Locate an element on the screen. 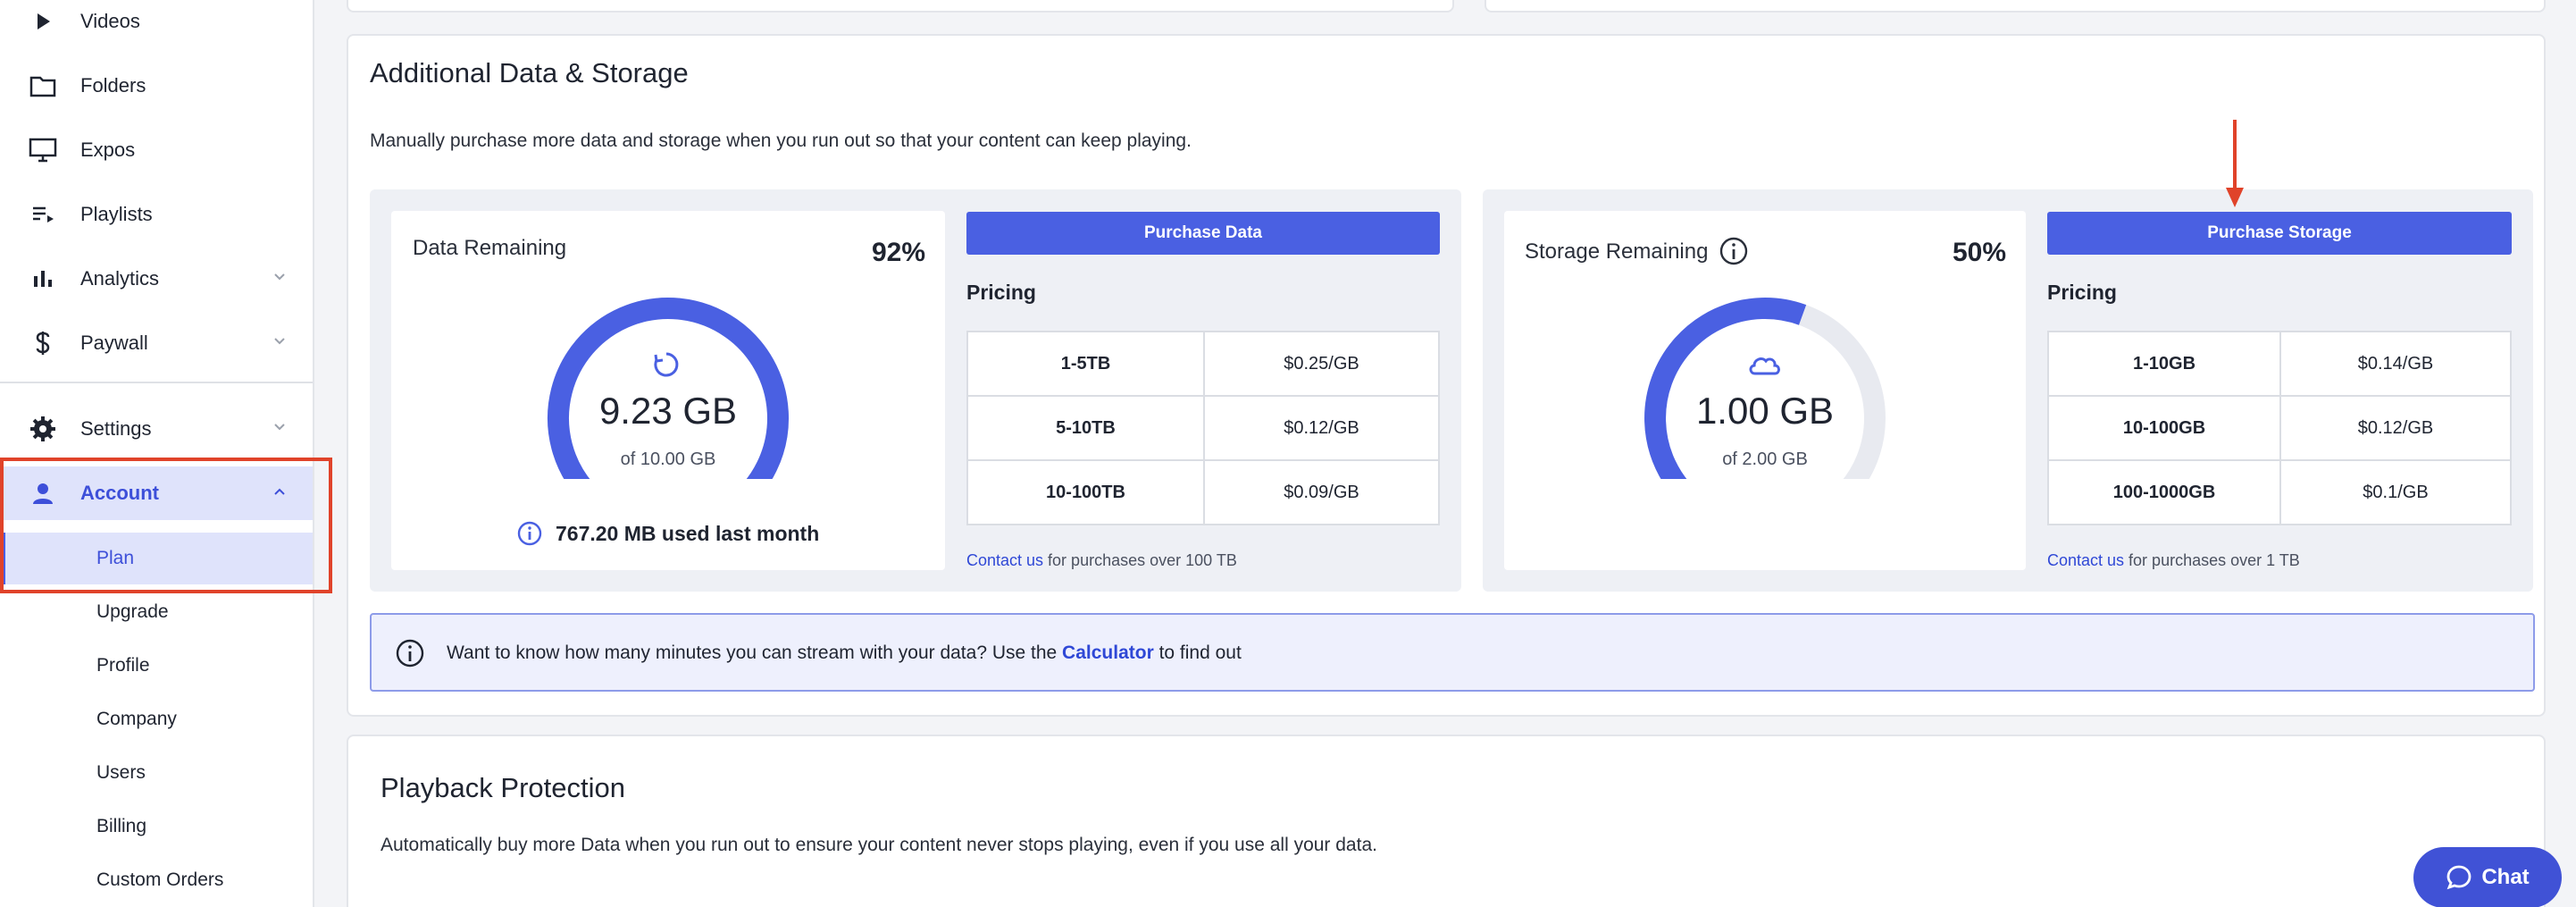  table-row: 5-10TB $0.12/GB is located at coordinates (1203, 428).